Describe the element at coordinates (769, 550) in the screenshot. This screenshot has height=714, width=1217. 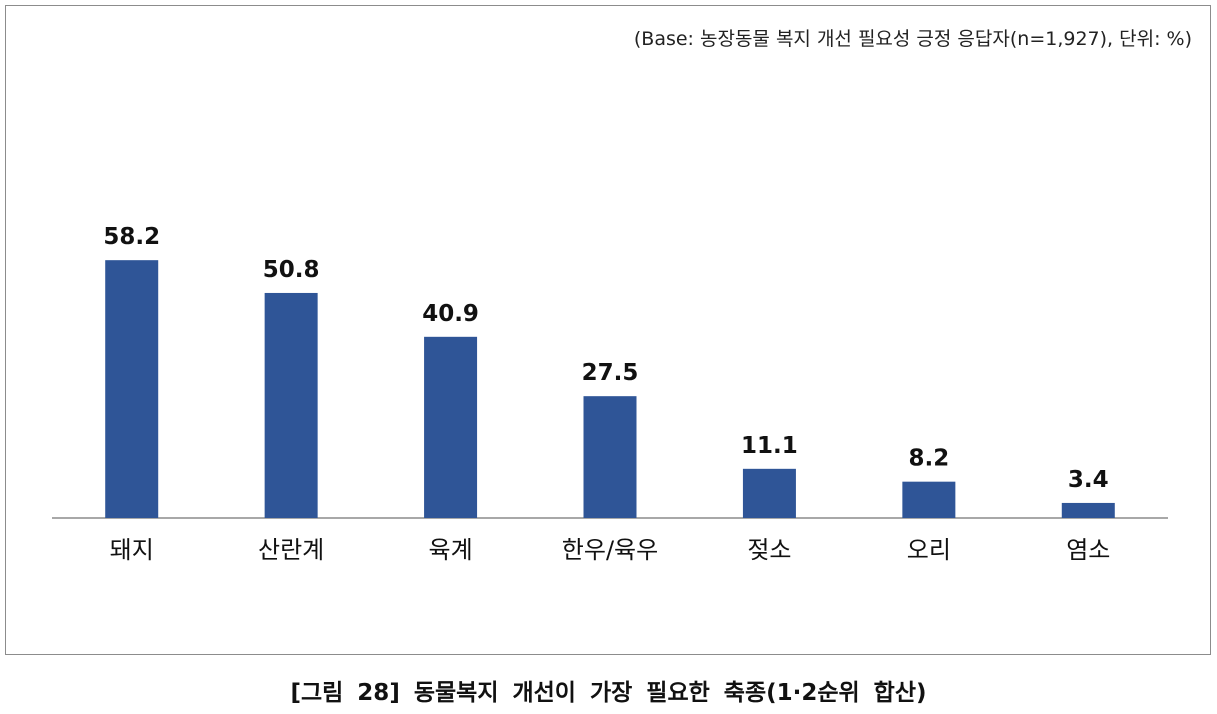
I see `category-label-4: 젖소` at that location.